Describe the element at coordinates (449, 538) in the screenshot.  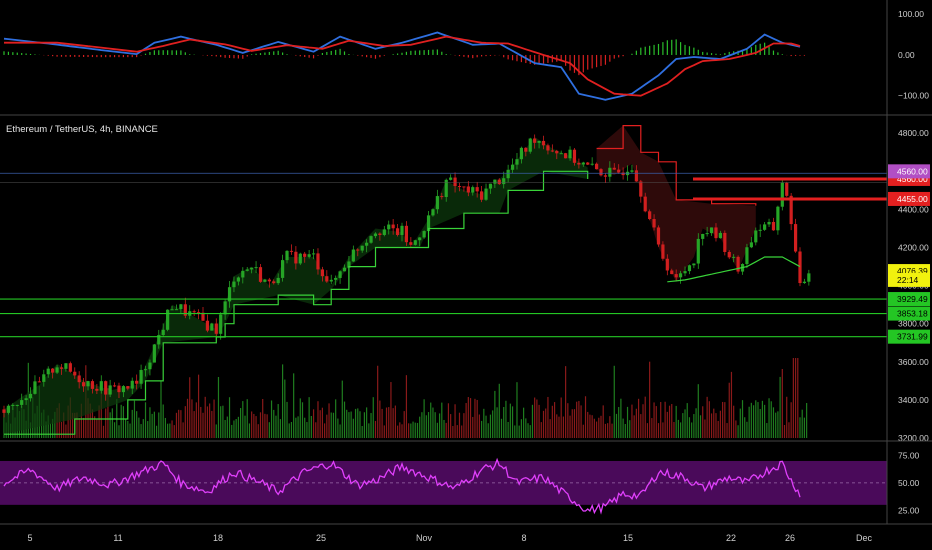
I see `time-axis: 5 11 18 25 Nov 8 15 22 26 Dec` at that location.